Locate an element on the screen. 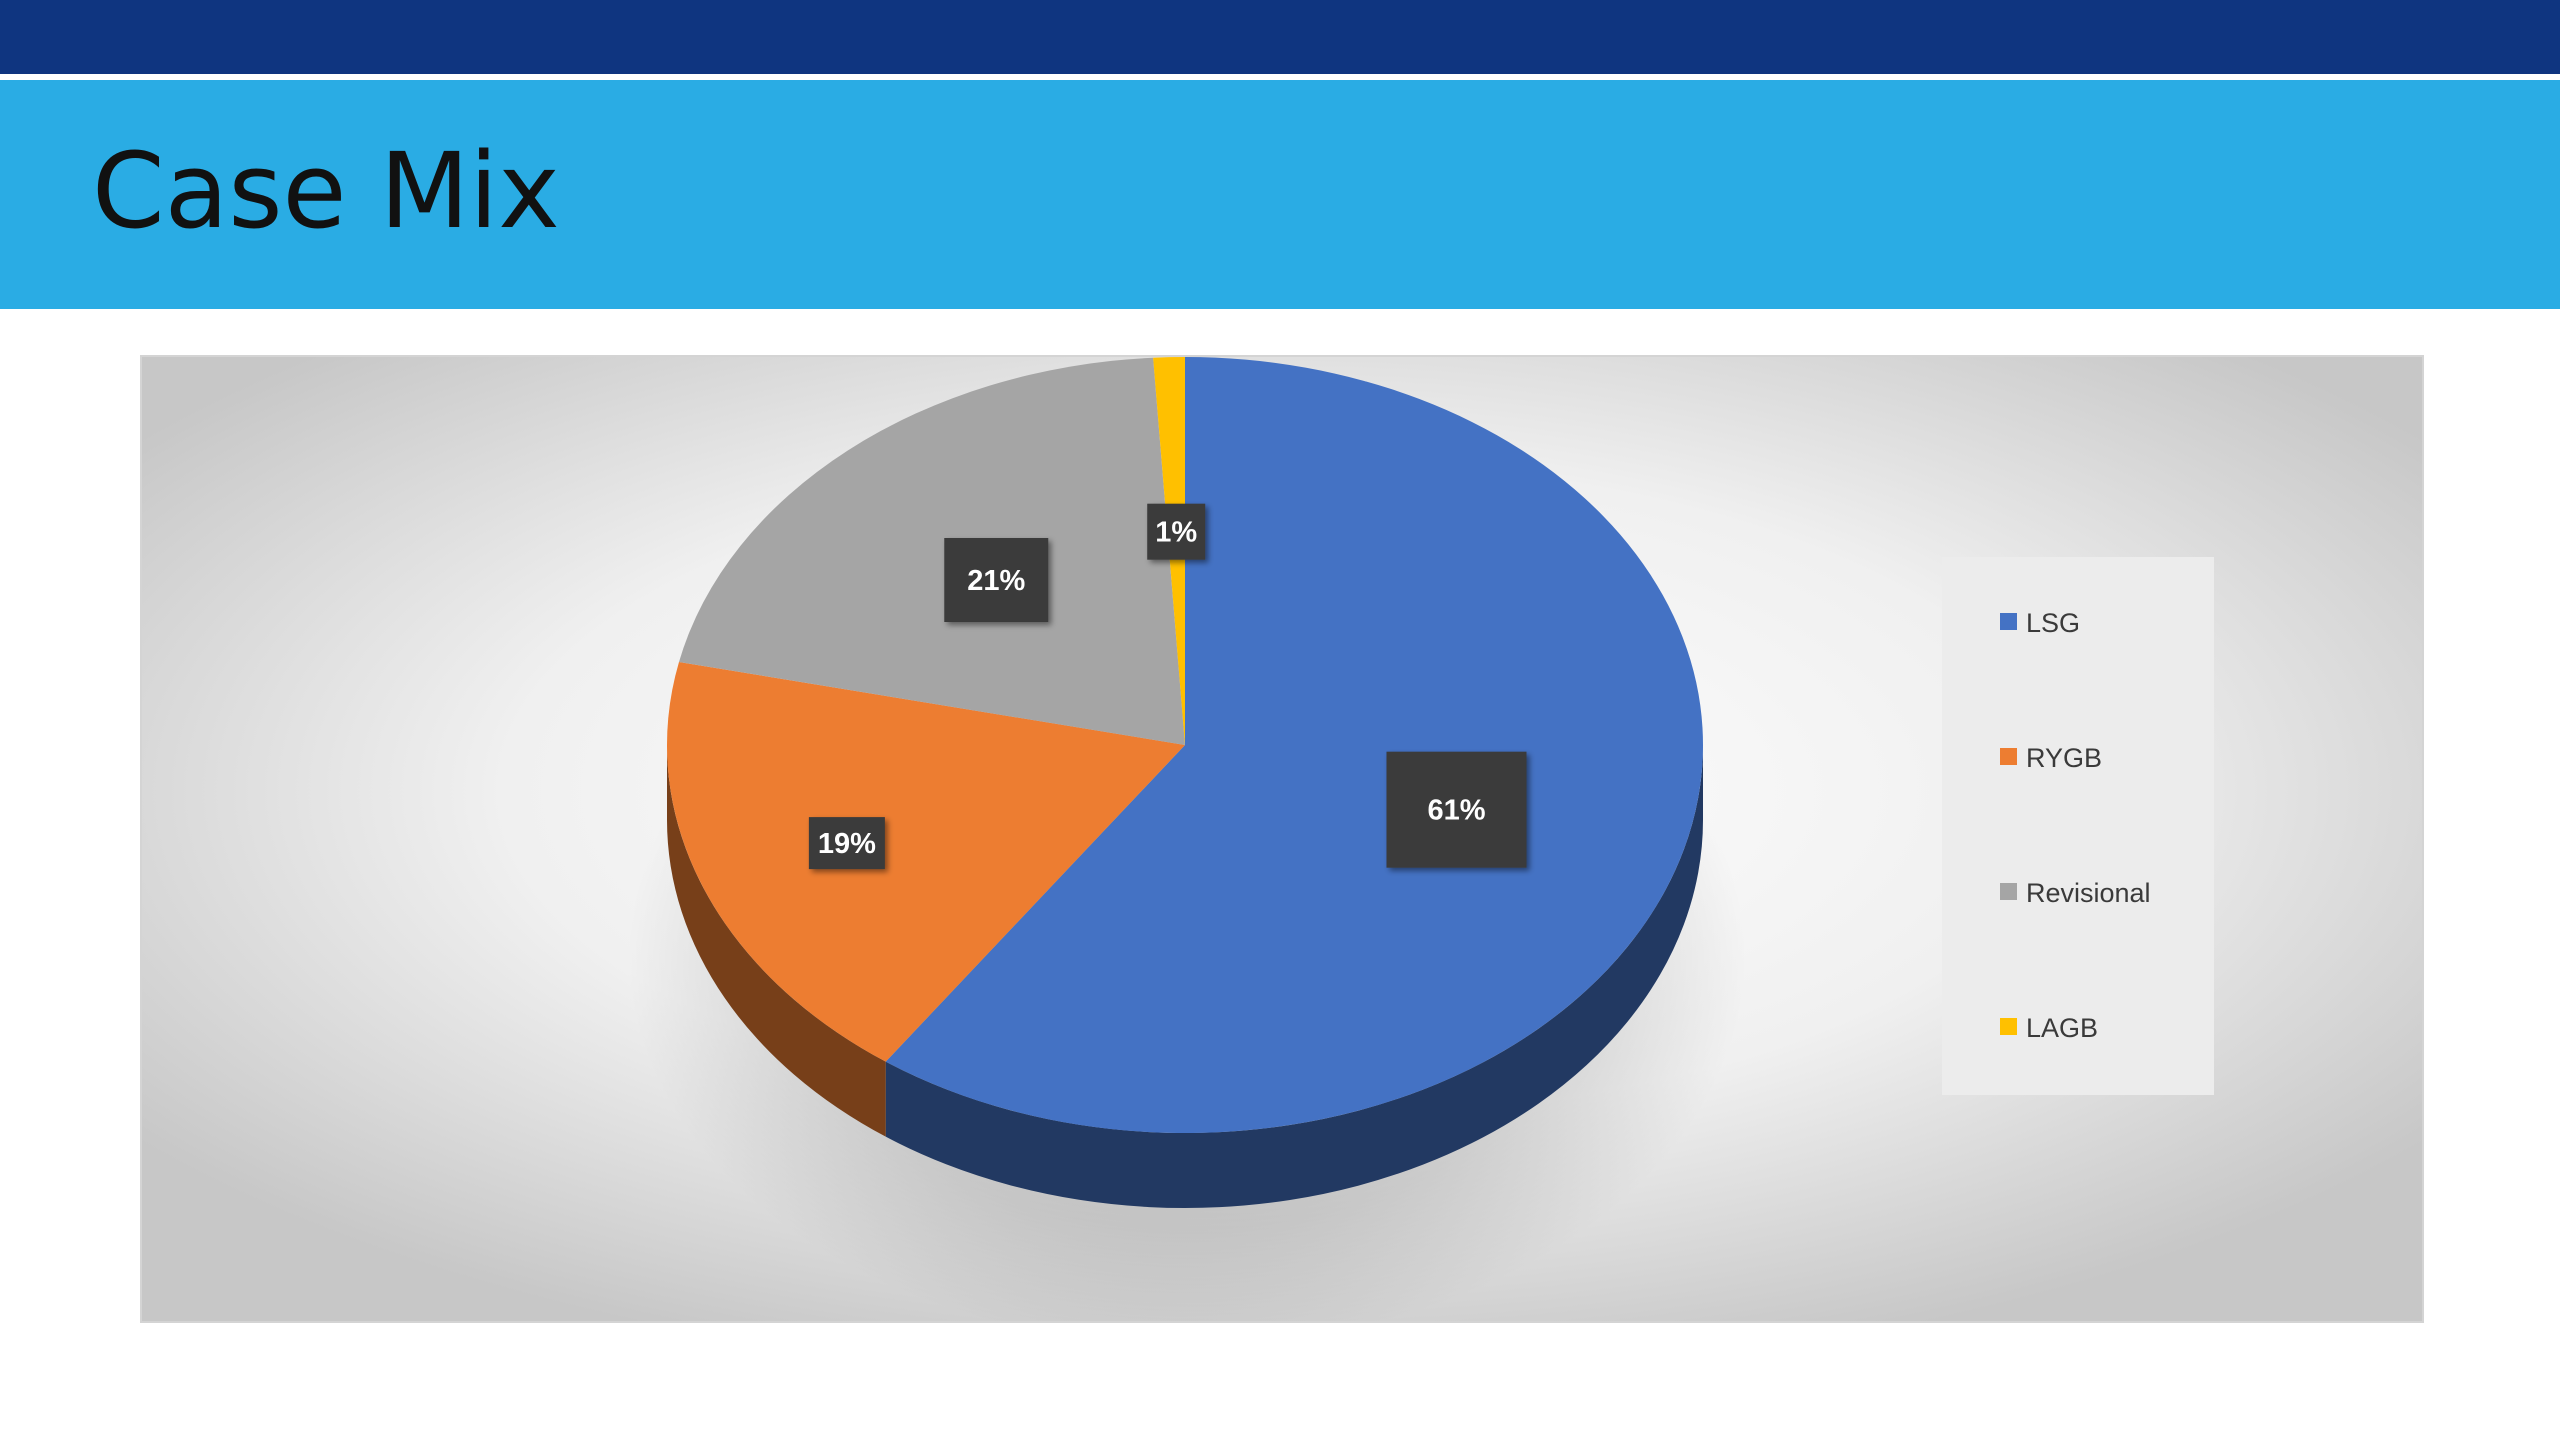 The width and height of the screenshot is (2560, 1440). pie-side-lsg is located at coordinates (1294, 976).